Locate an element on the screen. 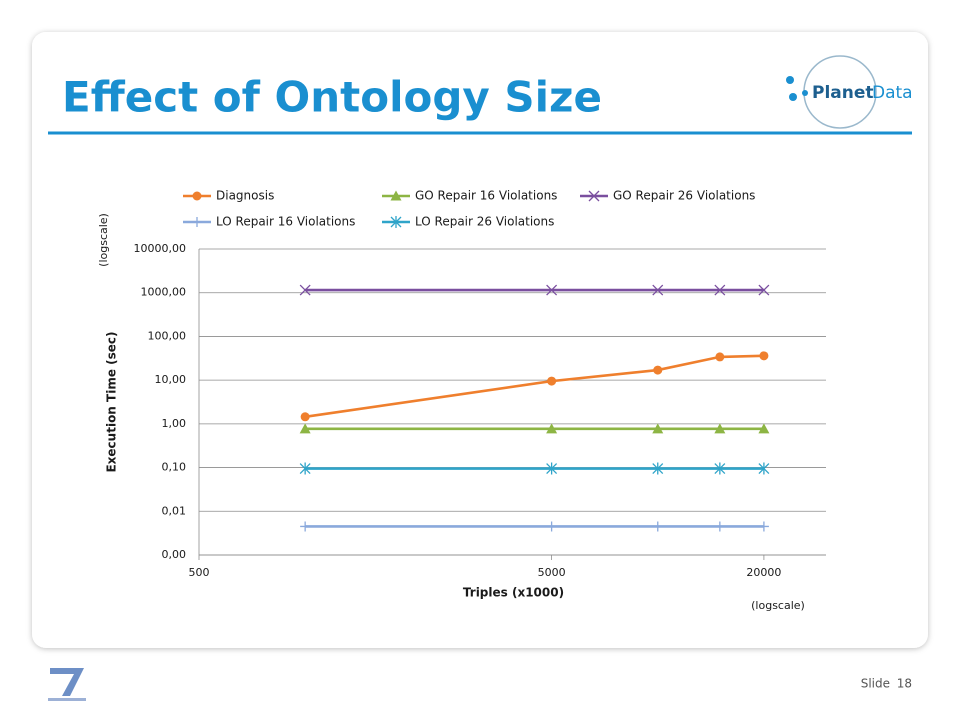 The height and width of the screenshot is (720, 960). y-tick-label: 0,10 is located at coordinates (174, 467).